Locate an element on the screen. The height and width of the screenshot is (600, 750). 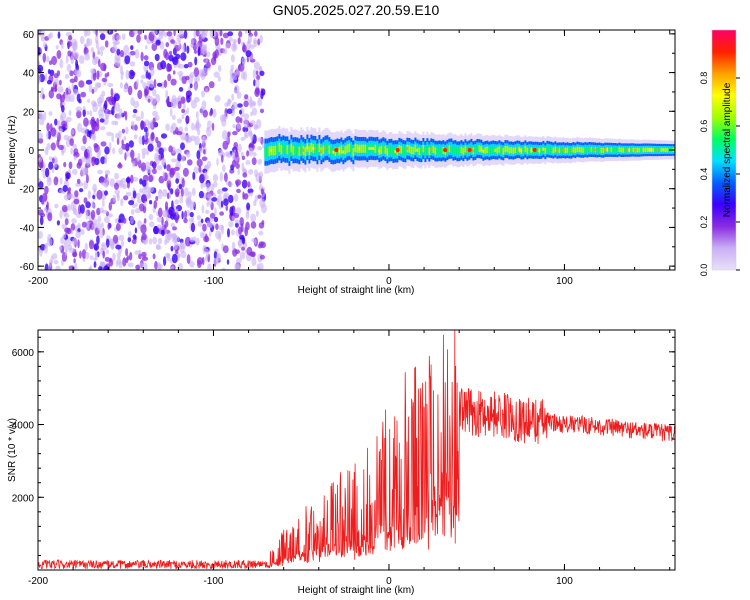
spectrogram-x-tick-label: -100 is located at coordinates (213, 281).